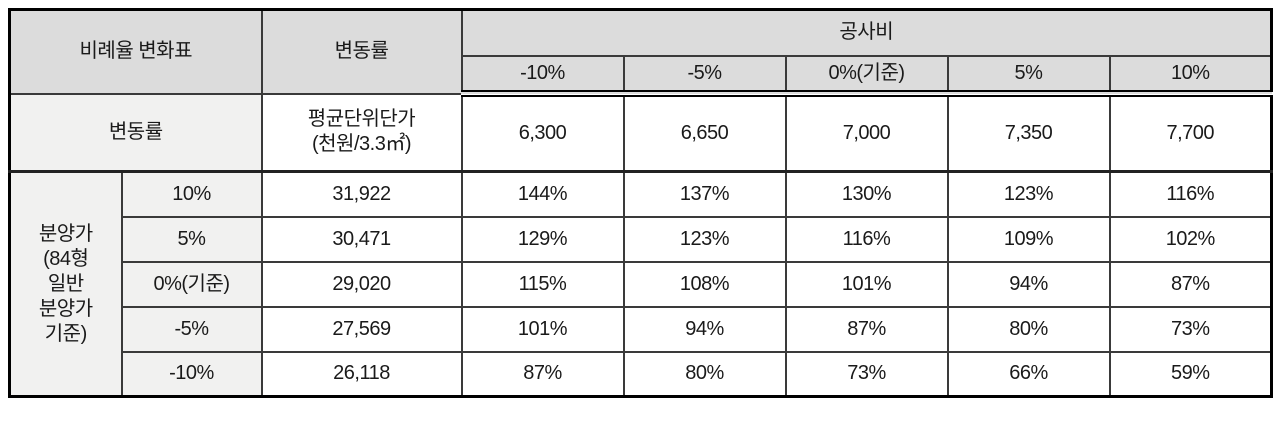  What do you see at coordinates (361, 132) in the screenshot?
I see `avg-unit-price-label: 평균단위단가 (천원/3.3㎡)` at bounding box center [361, 132].